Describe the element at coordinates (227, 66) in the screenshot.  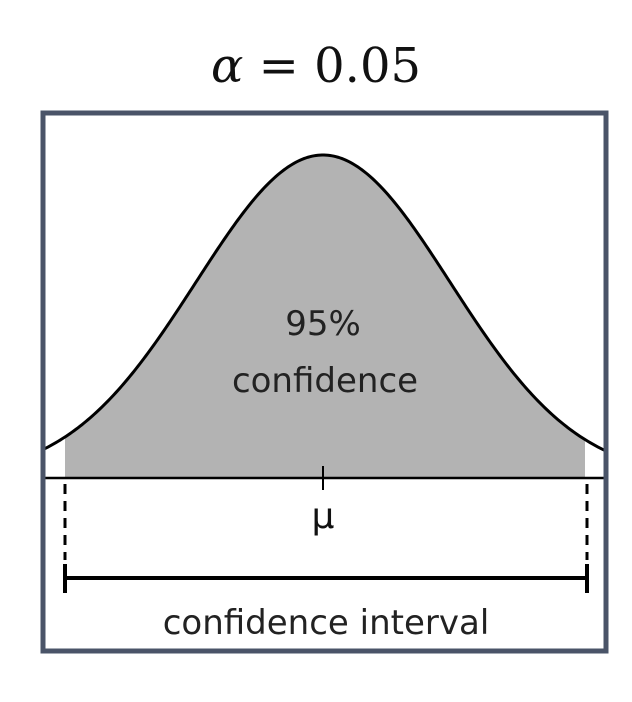
I see `title-alpha-symbol: α` at that location.